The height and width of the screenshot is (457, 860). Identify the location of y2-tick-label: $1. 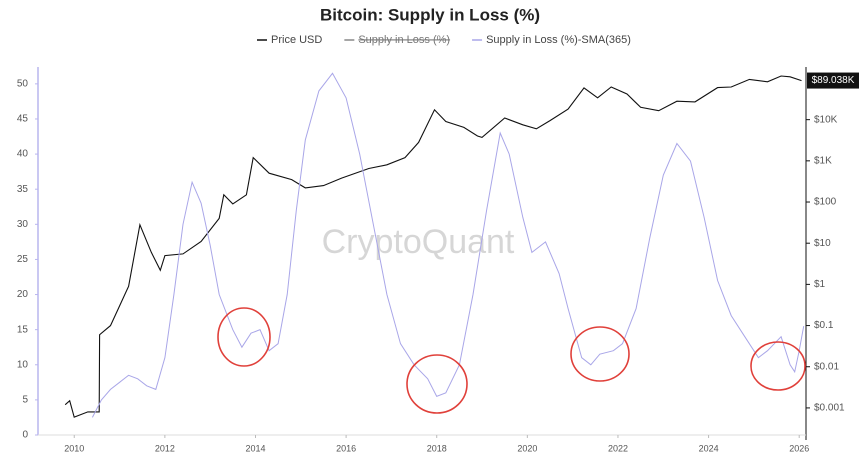
(820, 284).